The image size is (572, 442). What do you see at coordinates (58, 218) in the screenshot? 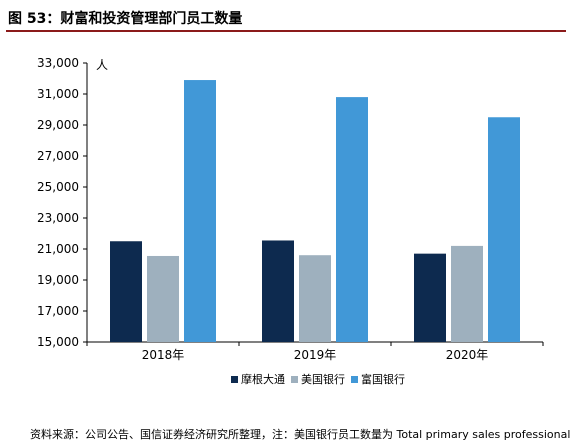
I see `y-tick-label: 23,000` at bounding box center [58, 218].